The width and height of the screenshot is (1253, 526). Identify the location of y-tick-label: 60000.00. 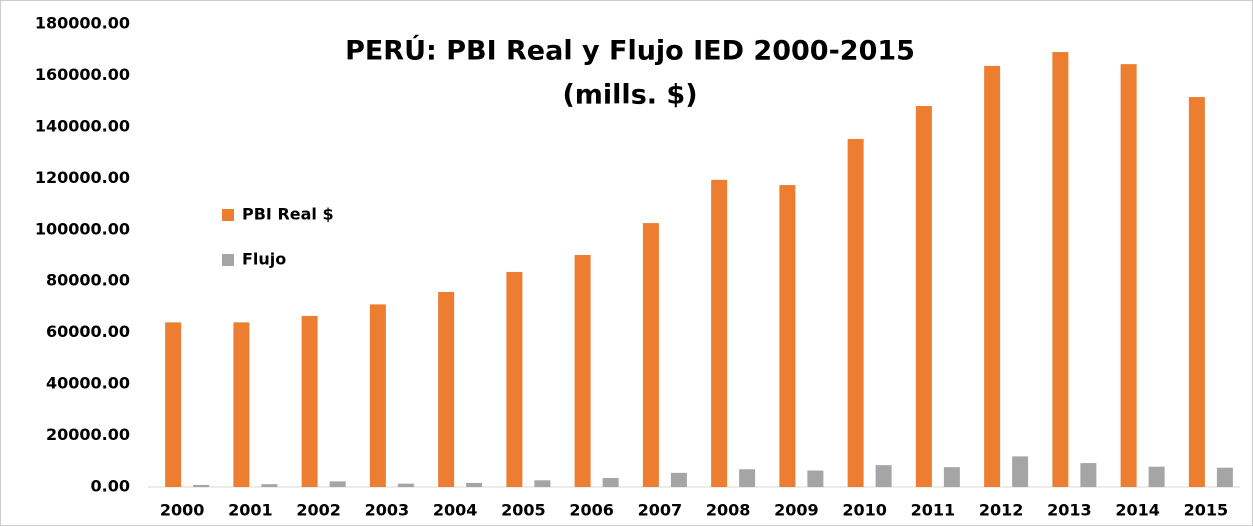
(88, 331).